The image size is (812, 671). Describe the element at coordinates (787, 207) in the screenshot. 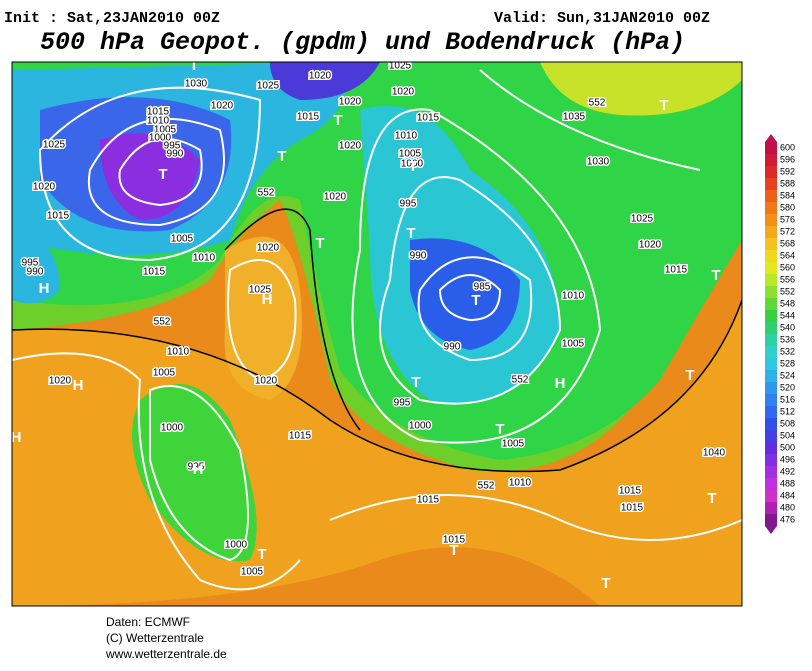

I see `colorbar-label: 580` at that location.